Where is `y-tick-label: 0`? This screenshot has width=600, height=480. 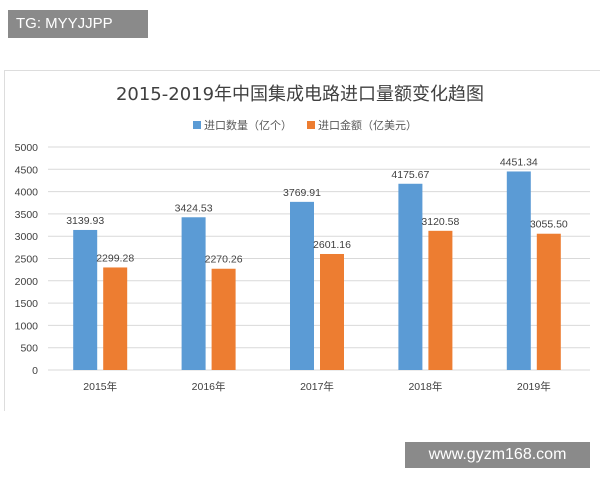
y-tick-label: 0 is located at coordinates (35, 371).